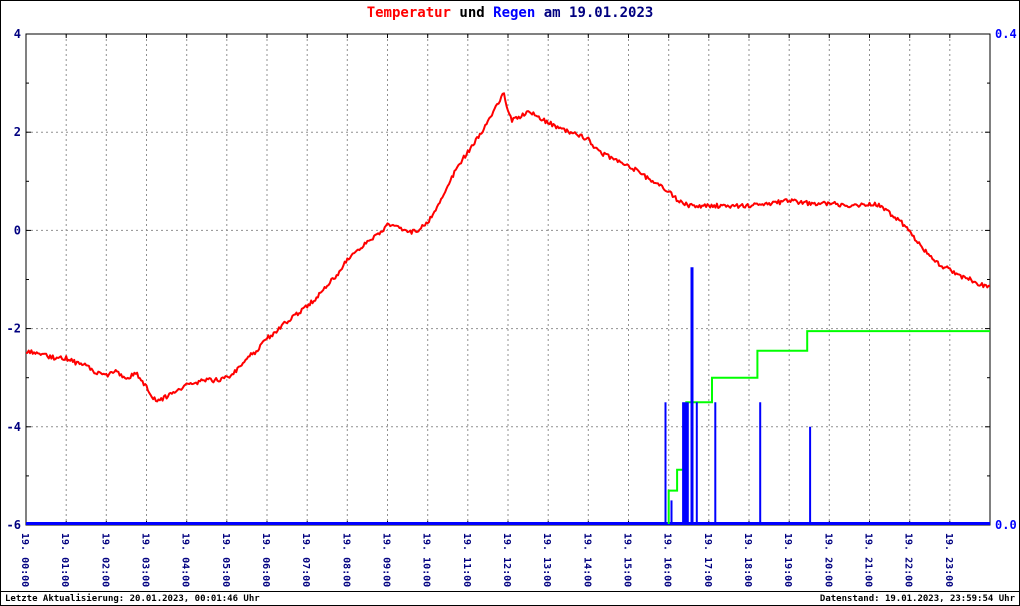  What do you see at coordinates (506, 560) in the screenshot?
I see `x-axis-label: 19. 12:00` at bounding box center [506, 560].